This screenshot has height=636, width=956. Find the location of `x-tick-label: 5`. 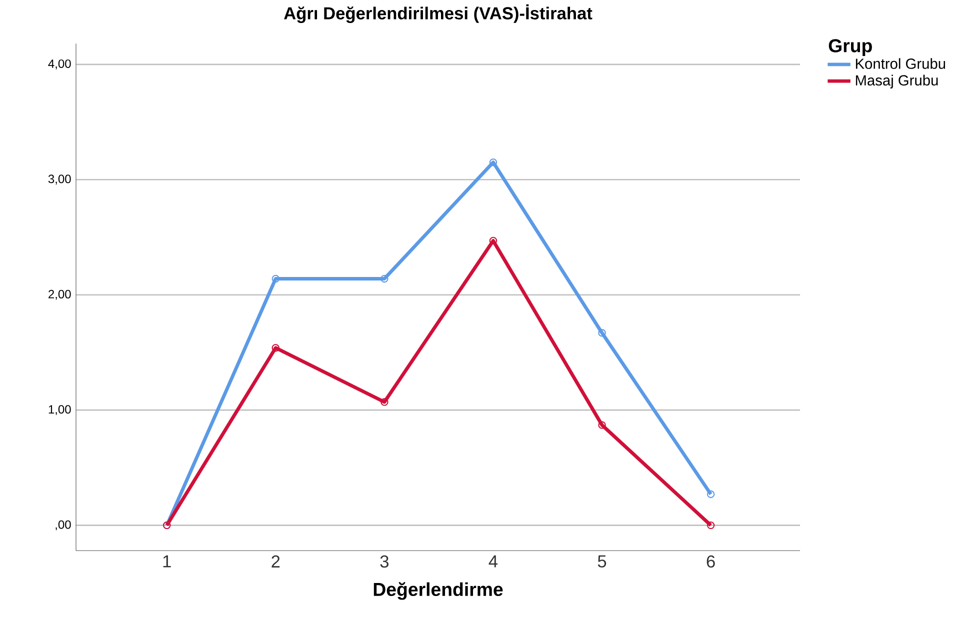

x-tick-label: 5 is located at coordinates (602, 562).